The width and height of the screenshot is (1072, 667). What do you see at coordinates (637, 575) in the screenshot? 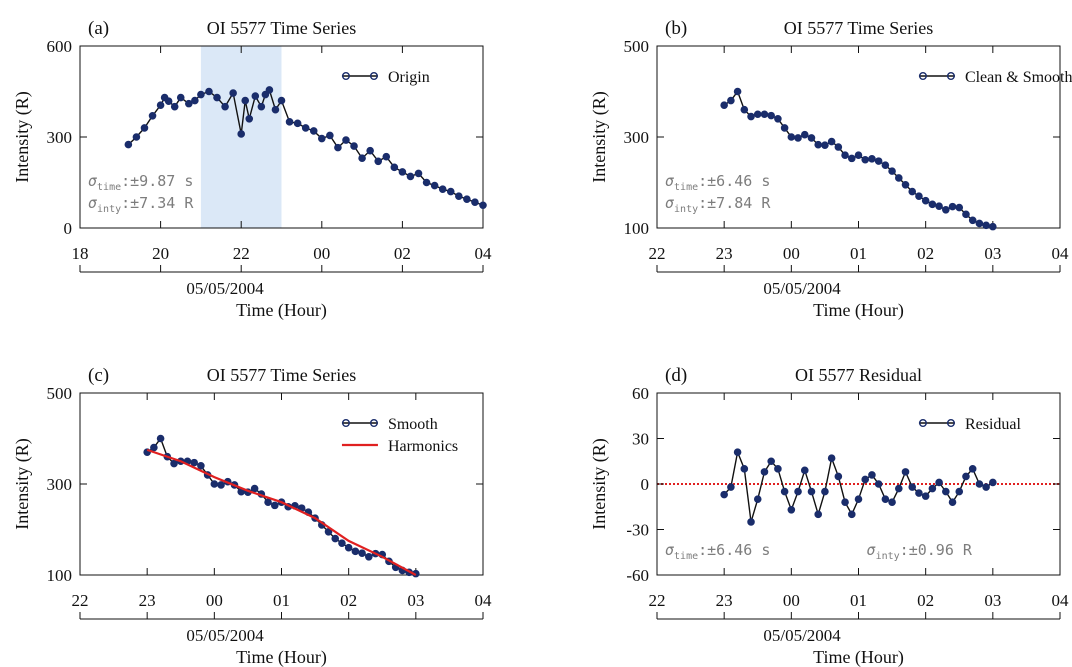
I see `y-tick-label: -60` at bounding box center [637, 575].